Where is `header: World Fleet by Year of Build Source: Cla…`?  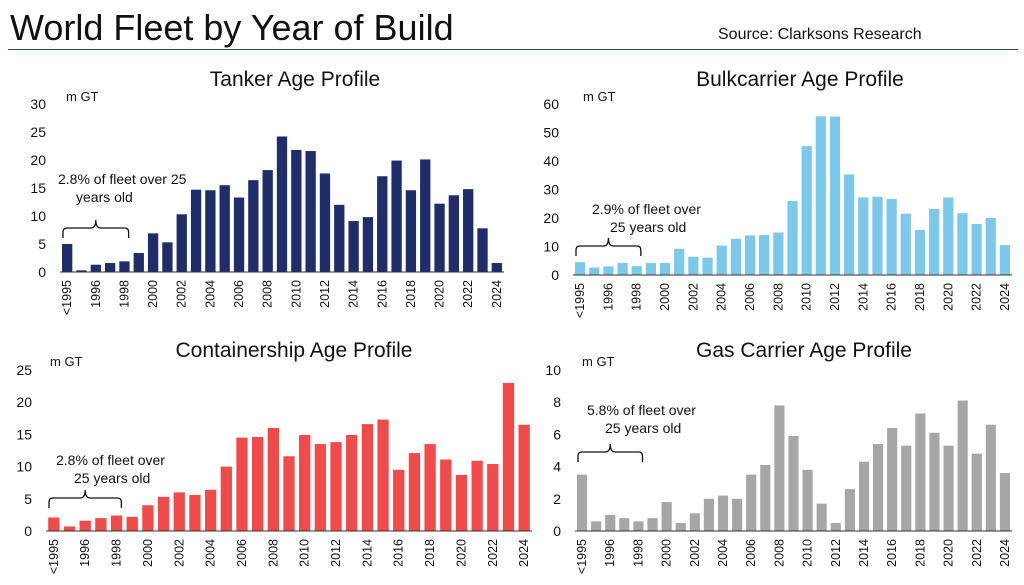
header: World Fleet by Year of Build Source: Cla… is located at coordinates (512, 26).